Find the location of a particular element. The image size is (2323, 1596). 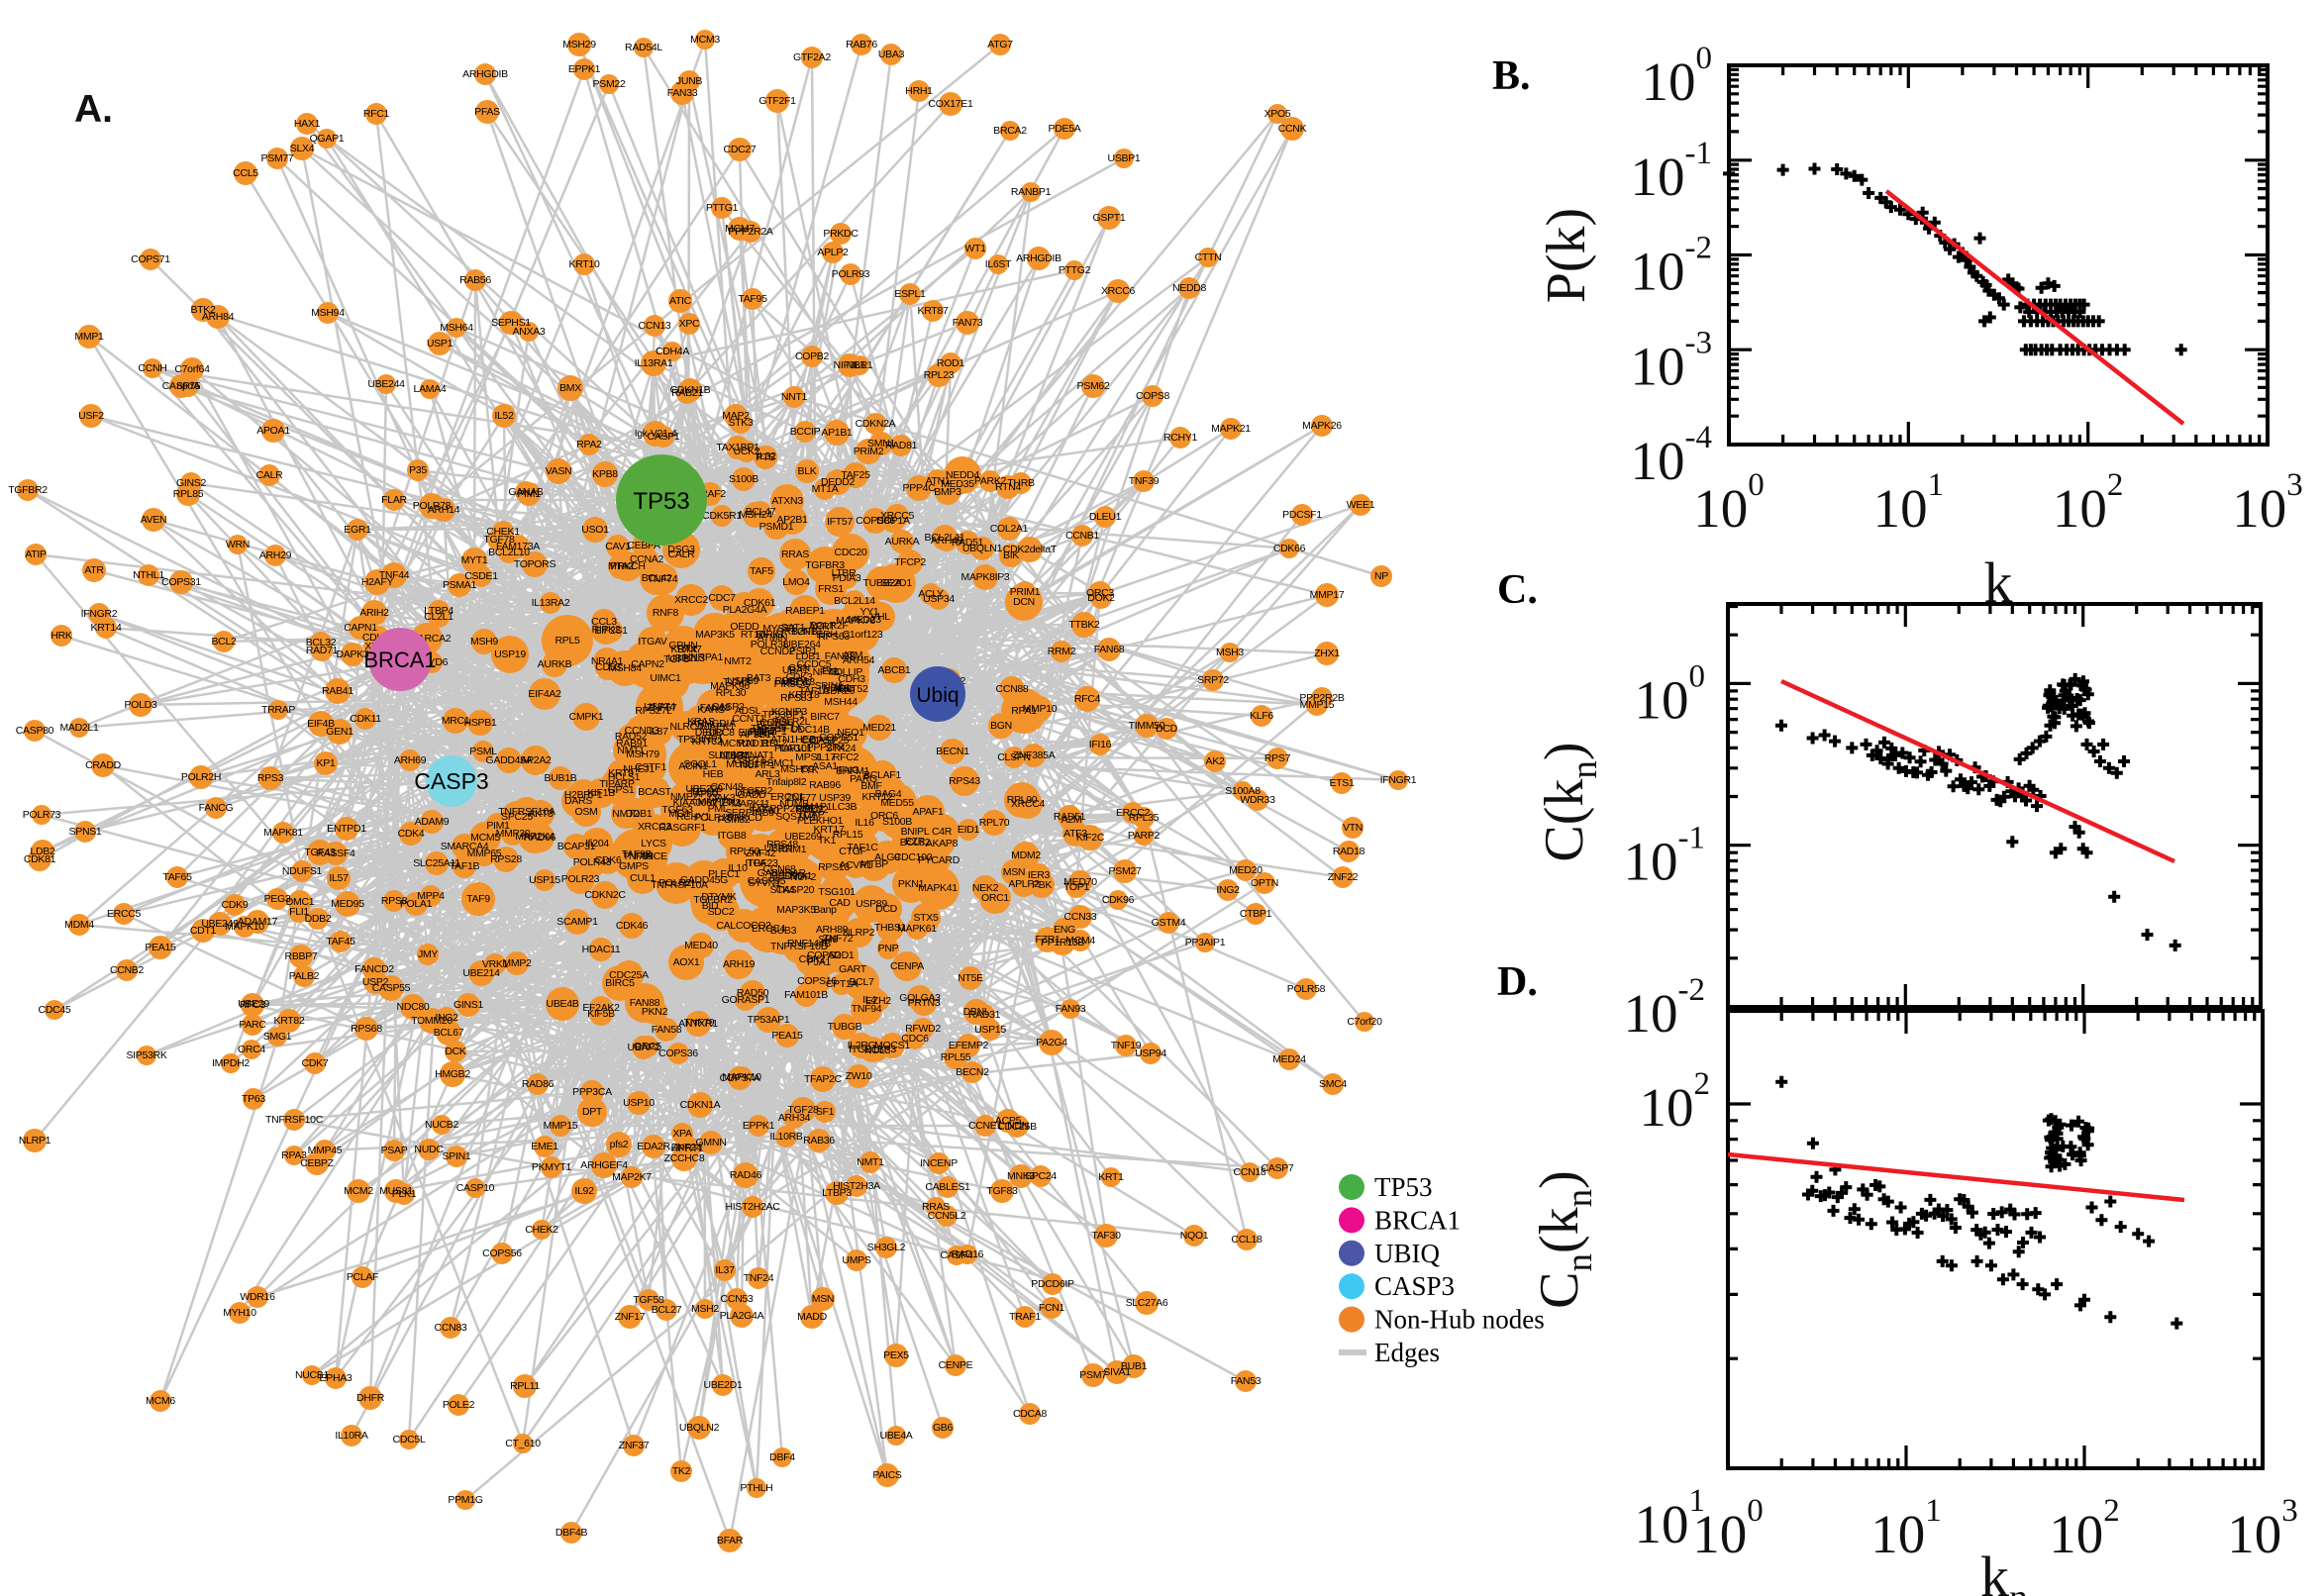

svg-text: MAPK11 is located at coordinates (751, 804).